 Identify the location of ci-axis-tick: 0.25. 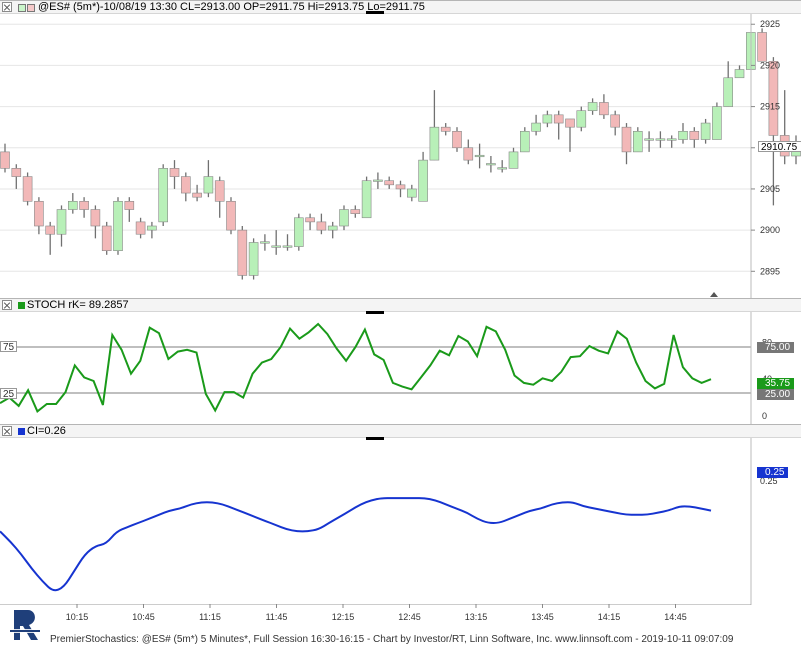
(769, 481).